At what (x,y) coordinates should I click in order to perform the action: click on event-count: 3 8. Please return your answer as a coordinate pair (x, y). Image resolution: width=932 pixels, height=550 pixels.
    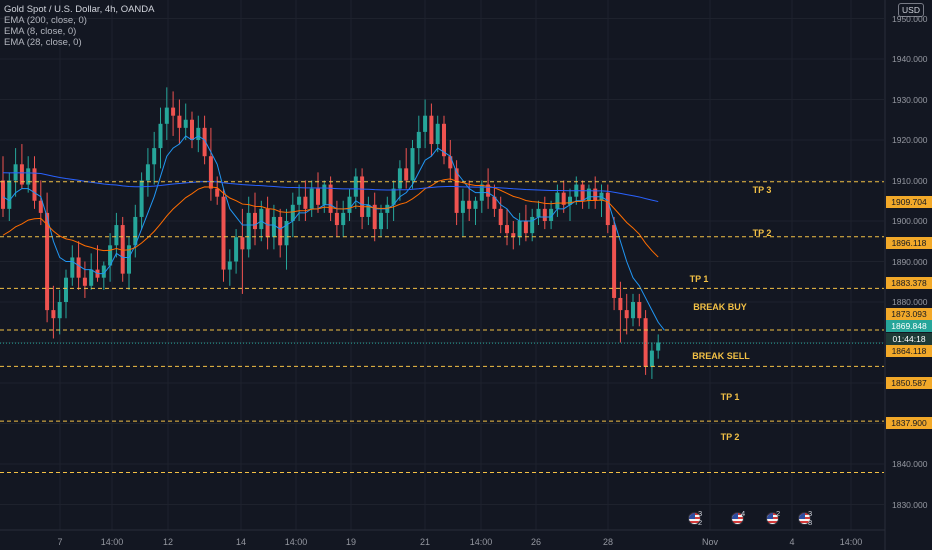
    Looking at the image, I should click on (810, 518).